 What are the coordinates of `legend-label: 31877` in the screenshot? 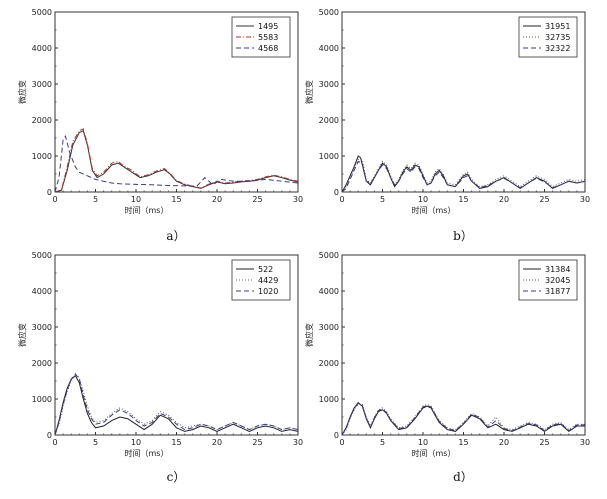 It's located at (557, 291).